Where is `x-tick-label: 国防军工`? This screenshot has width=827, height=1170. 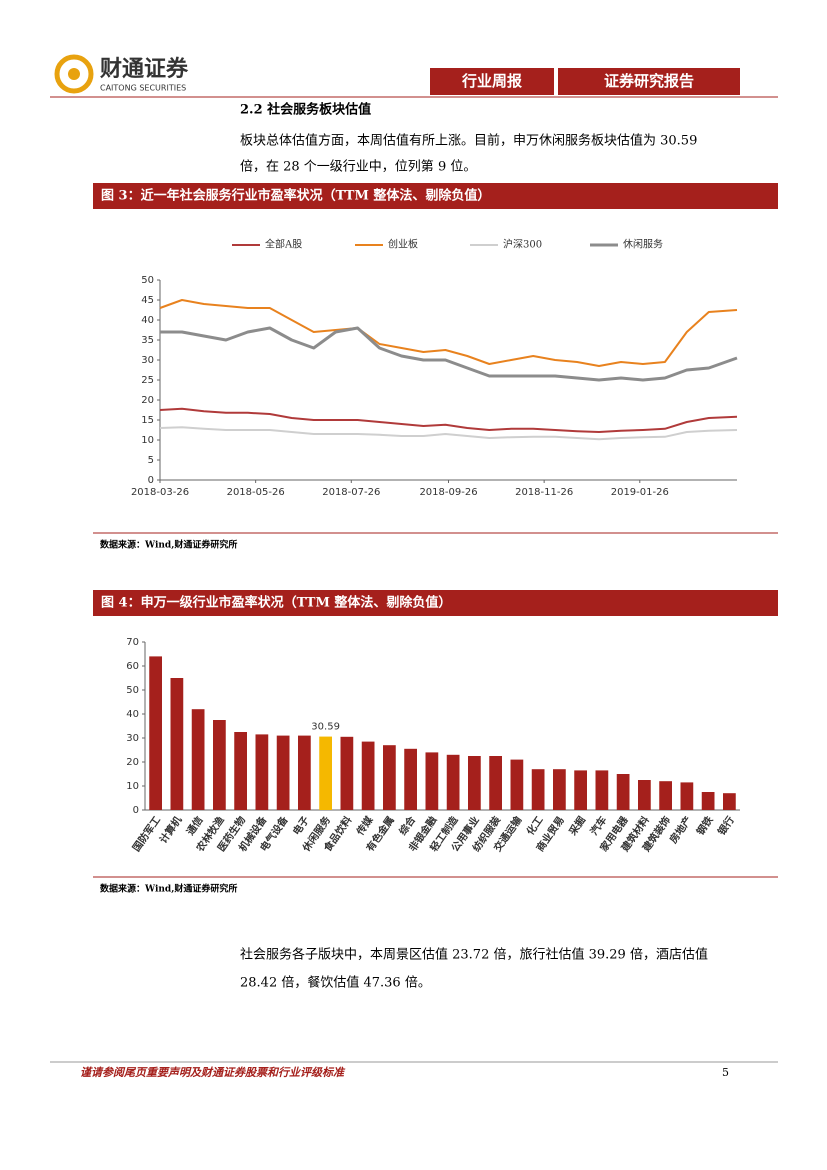 x-tick-label: 国防军工 is located at coordinates (147, 834).